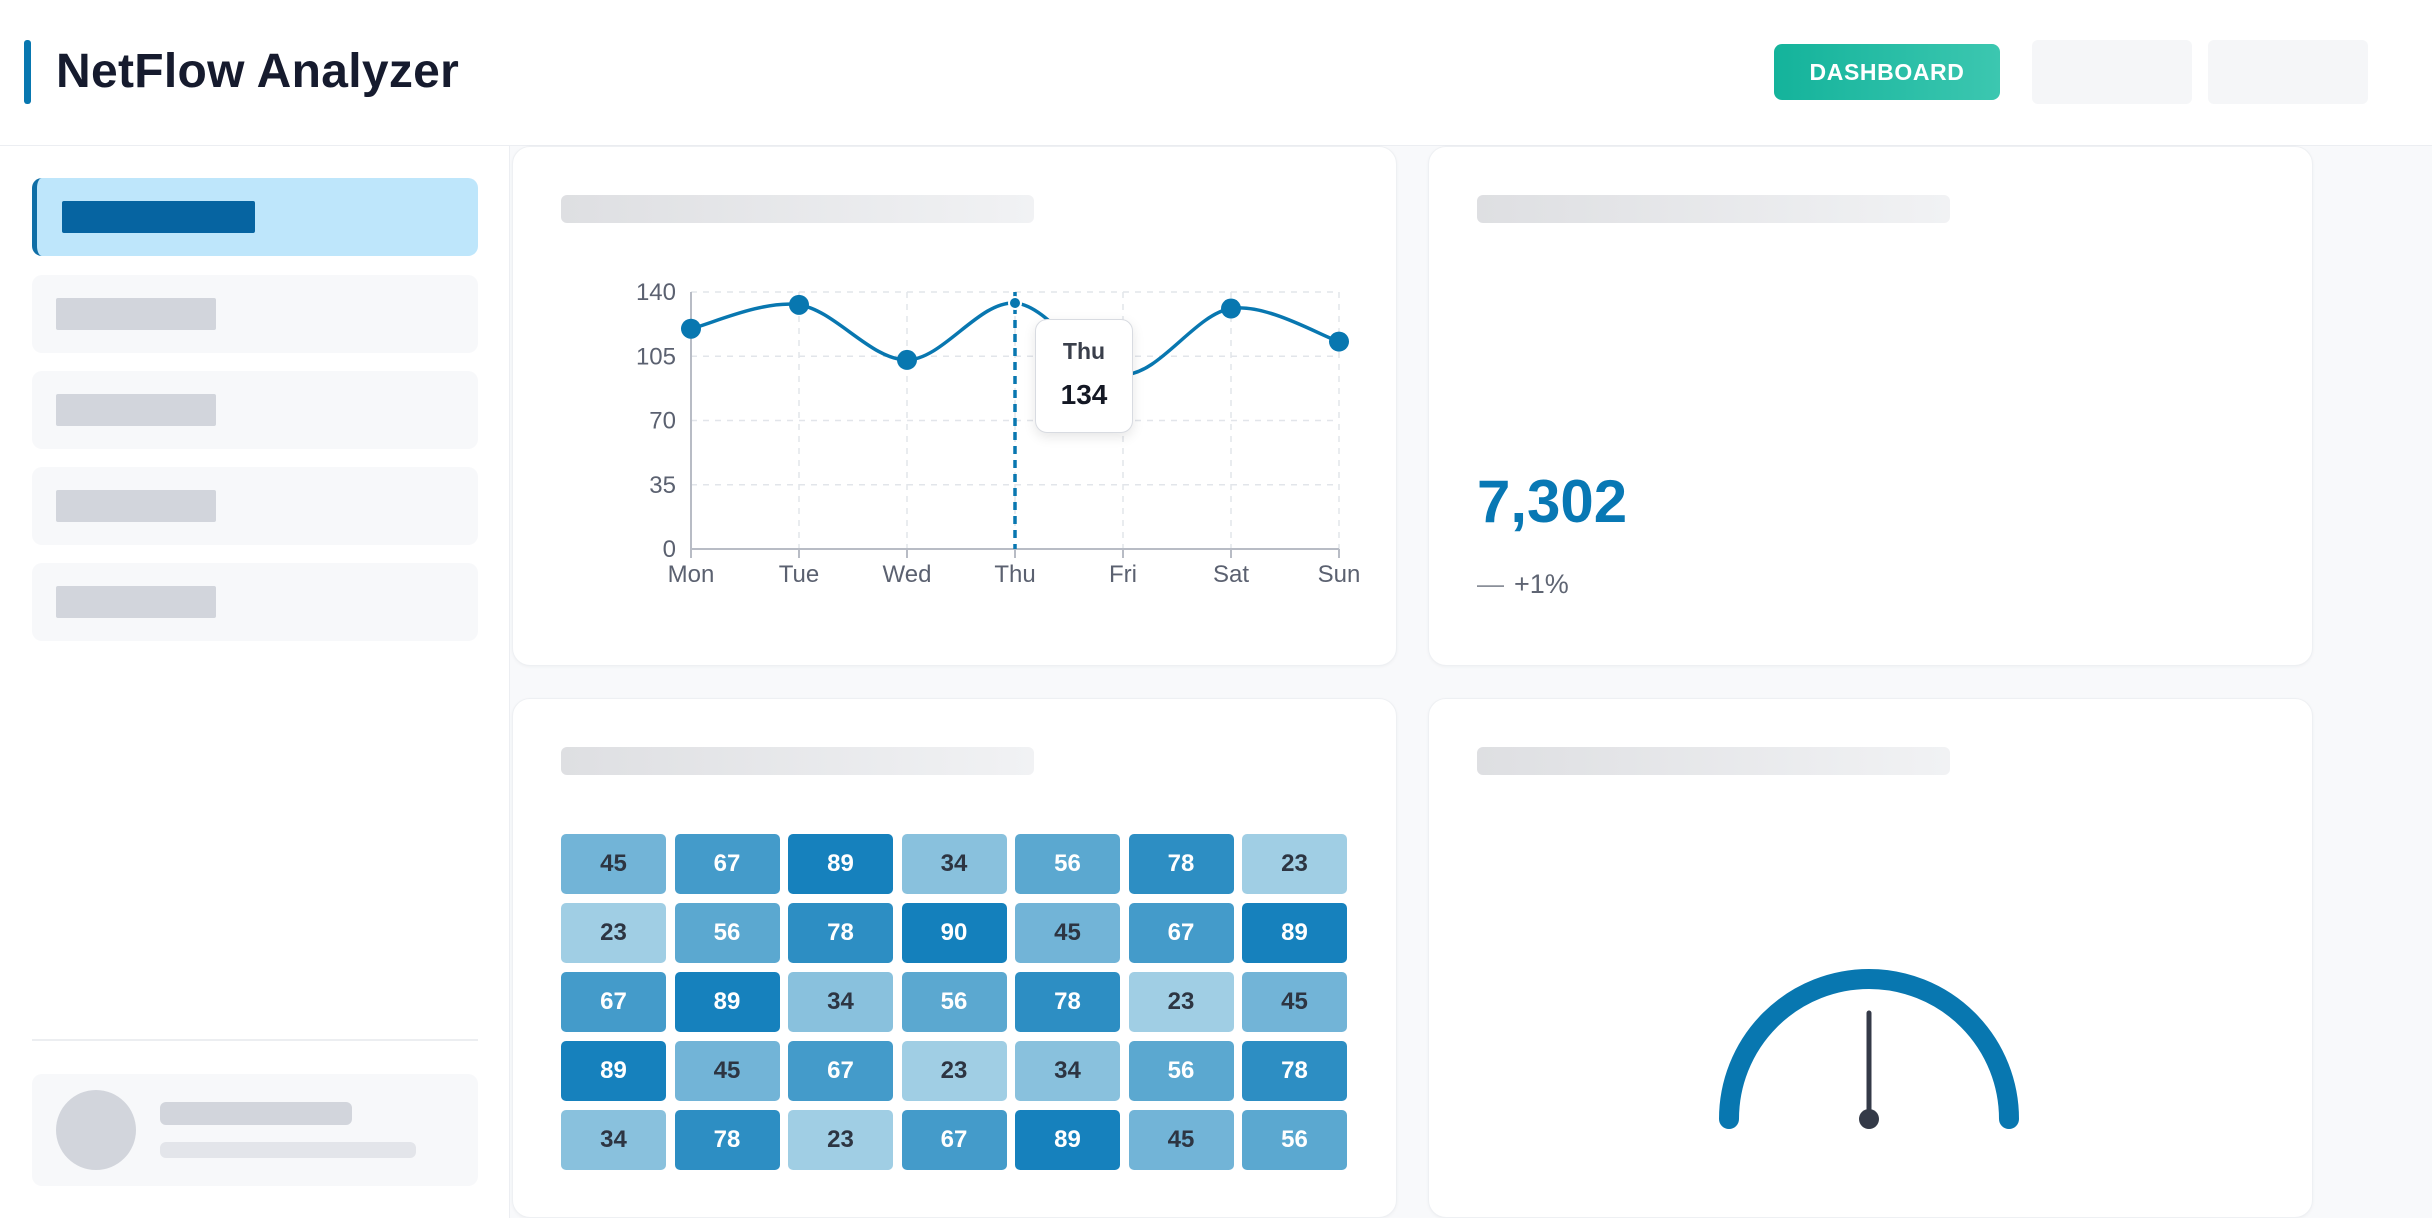 The height and width of the screenshot is (1218, 2432). What do you see at coordinates (1015, 303) in the screenshot?
I see `data-point-highlight` at bounding box center [1015, 303].